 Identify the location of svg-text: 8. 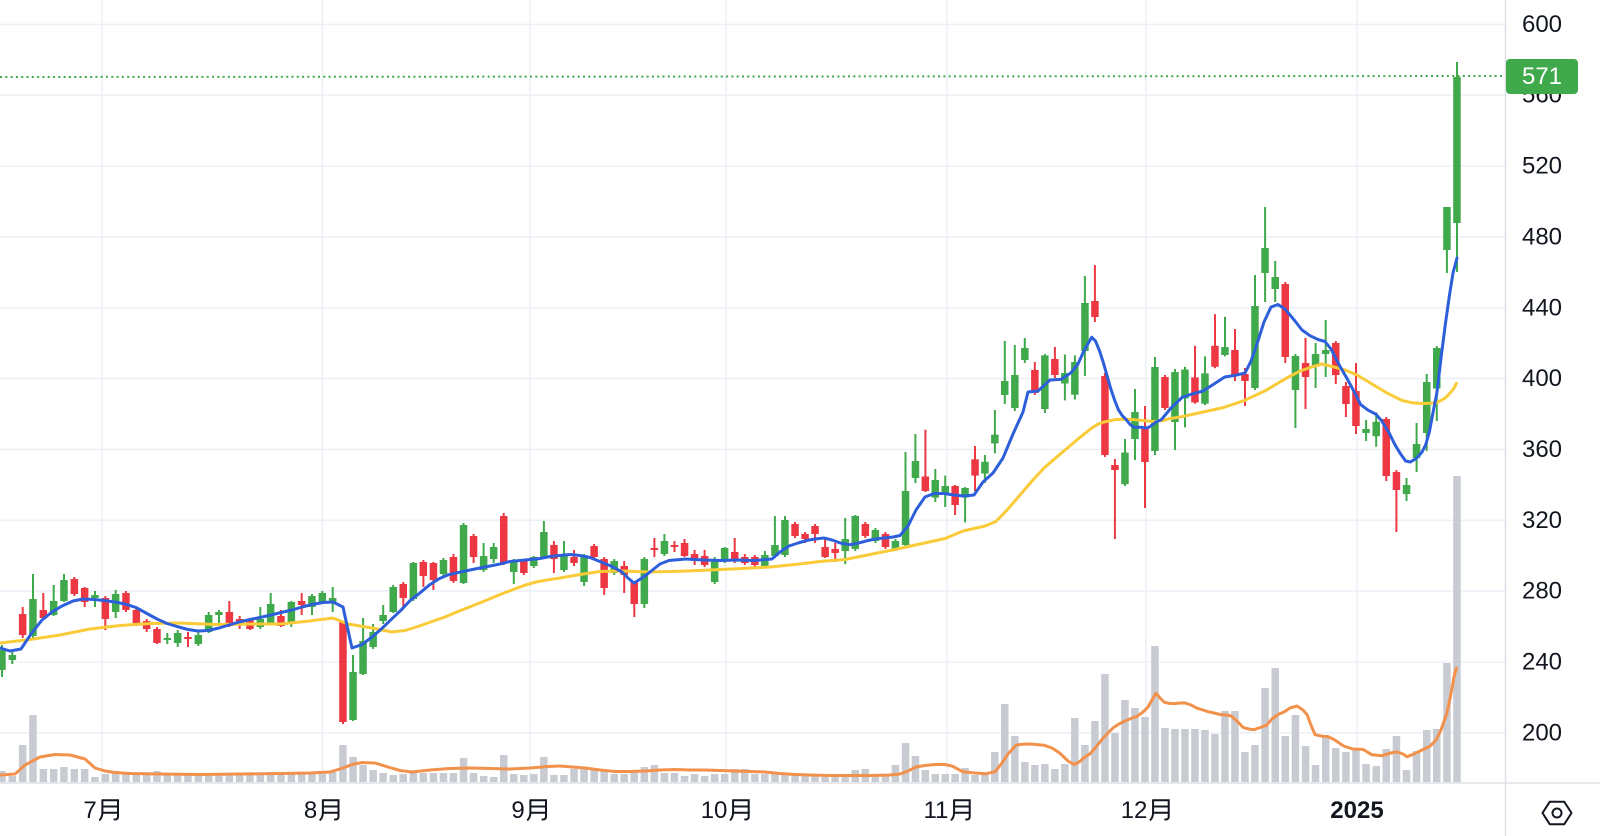
(310, 810).